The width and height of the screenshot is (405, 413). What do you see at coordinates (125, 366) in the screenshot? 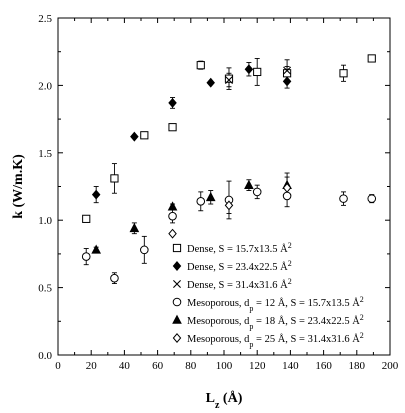
I see `x-tick-label: 40` at bounding box center [125, 366].